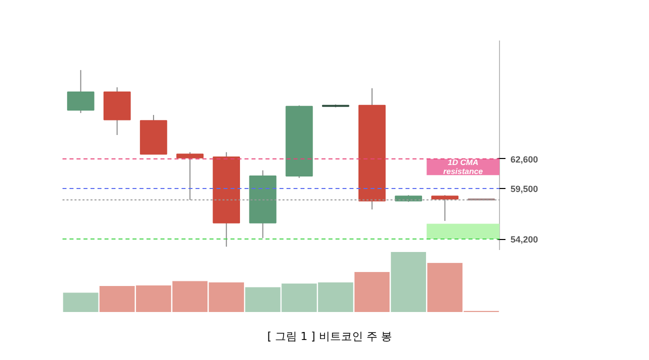  I want to click on text: [ 그림 1 ] 비트코인 주 봉, so click(329, 337).